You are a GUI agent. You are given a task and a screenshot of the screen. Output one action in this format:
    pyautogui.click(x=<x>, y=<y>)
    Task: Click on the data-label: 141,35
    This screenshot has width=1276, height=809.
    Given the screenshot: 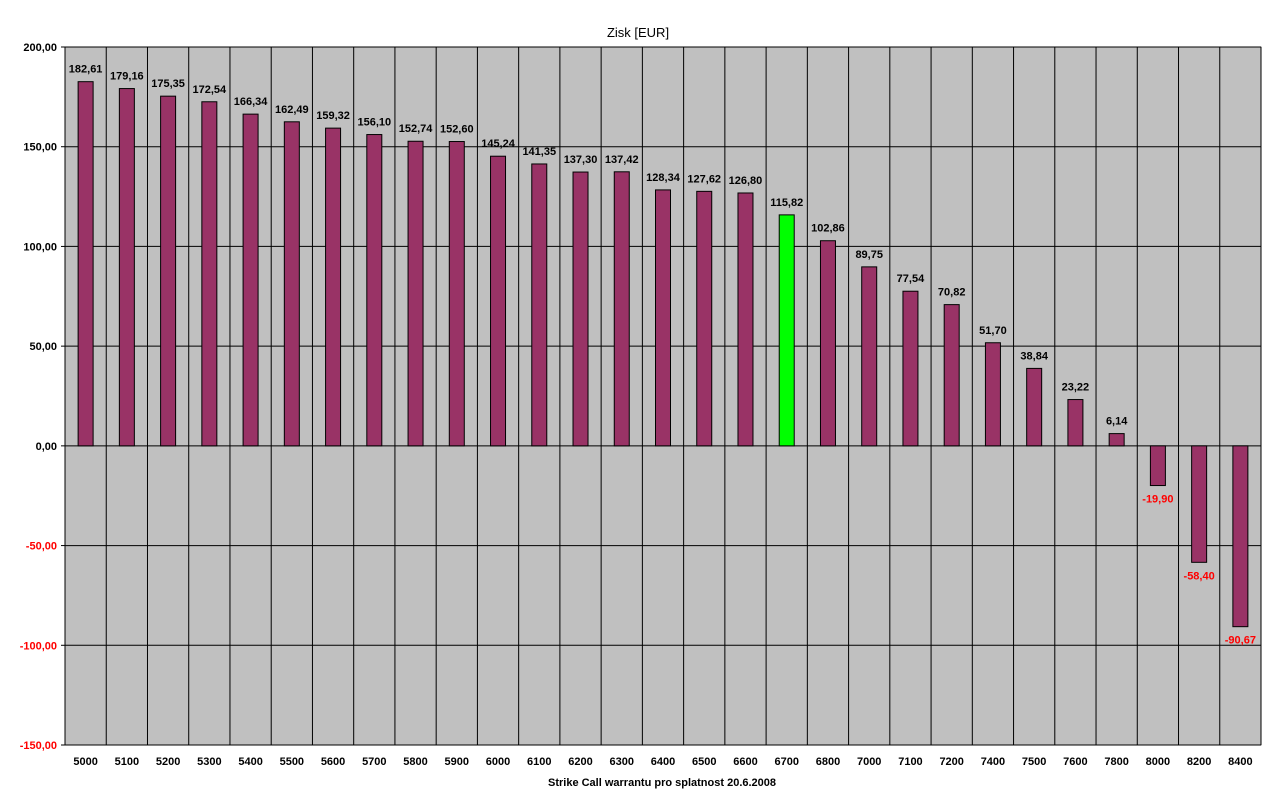 What is the action you would take?
    pyautogui.click(x=539, y=152)
    